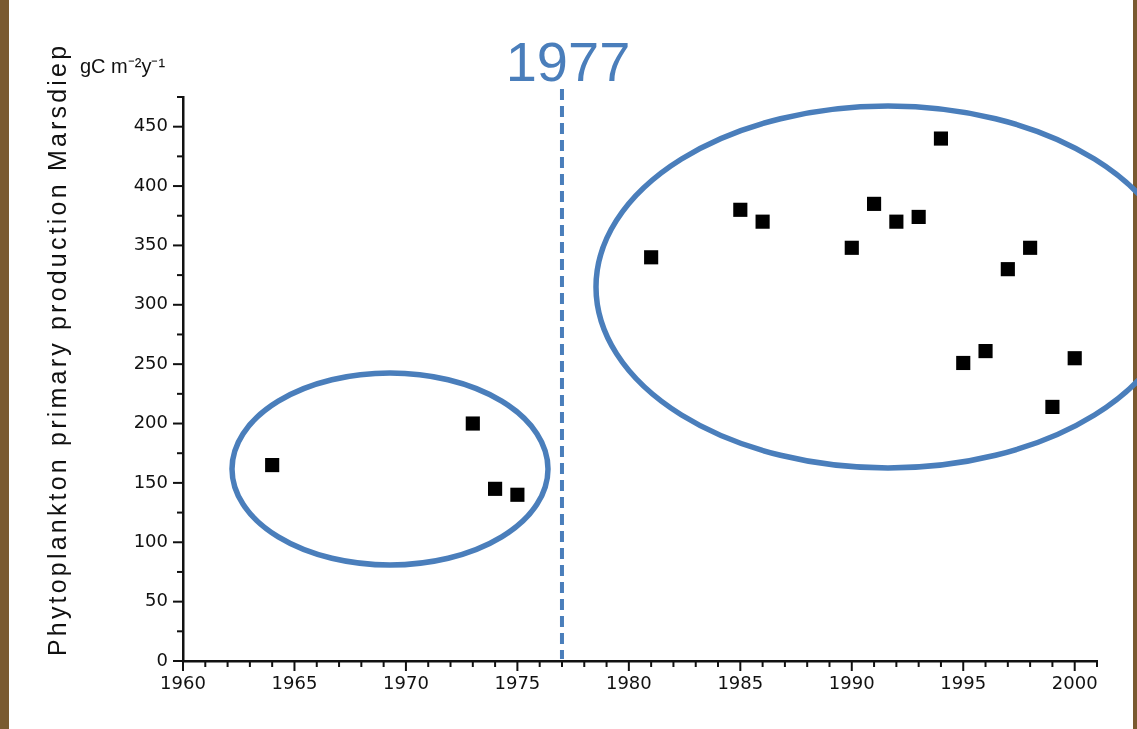  Describe the element at coordinates (183, 683) in the screenshot. I see `x-tick-label: 1960` at that location.